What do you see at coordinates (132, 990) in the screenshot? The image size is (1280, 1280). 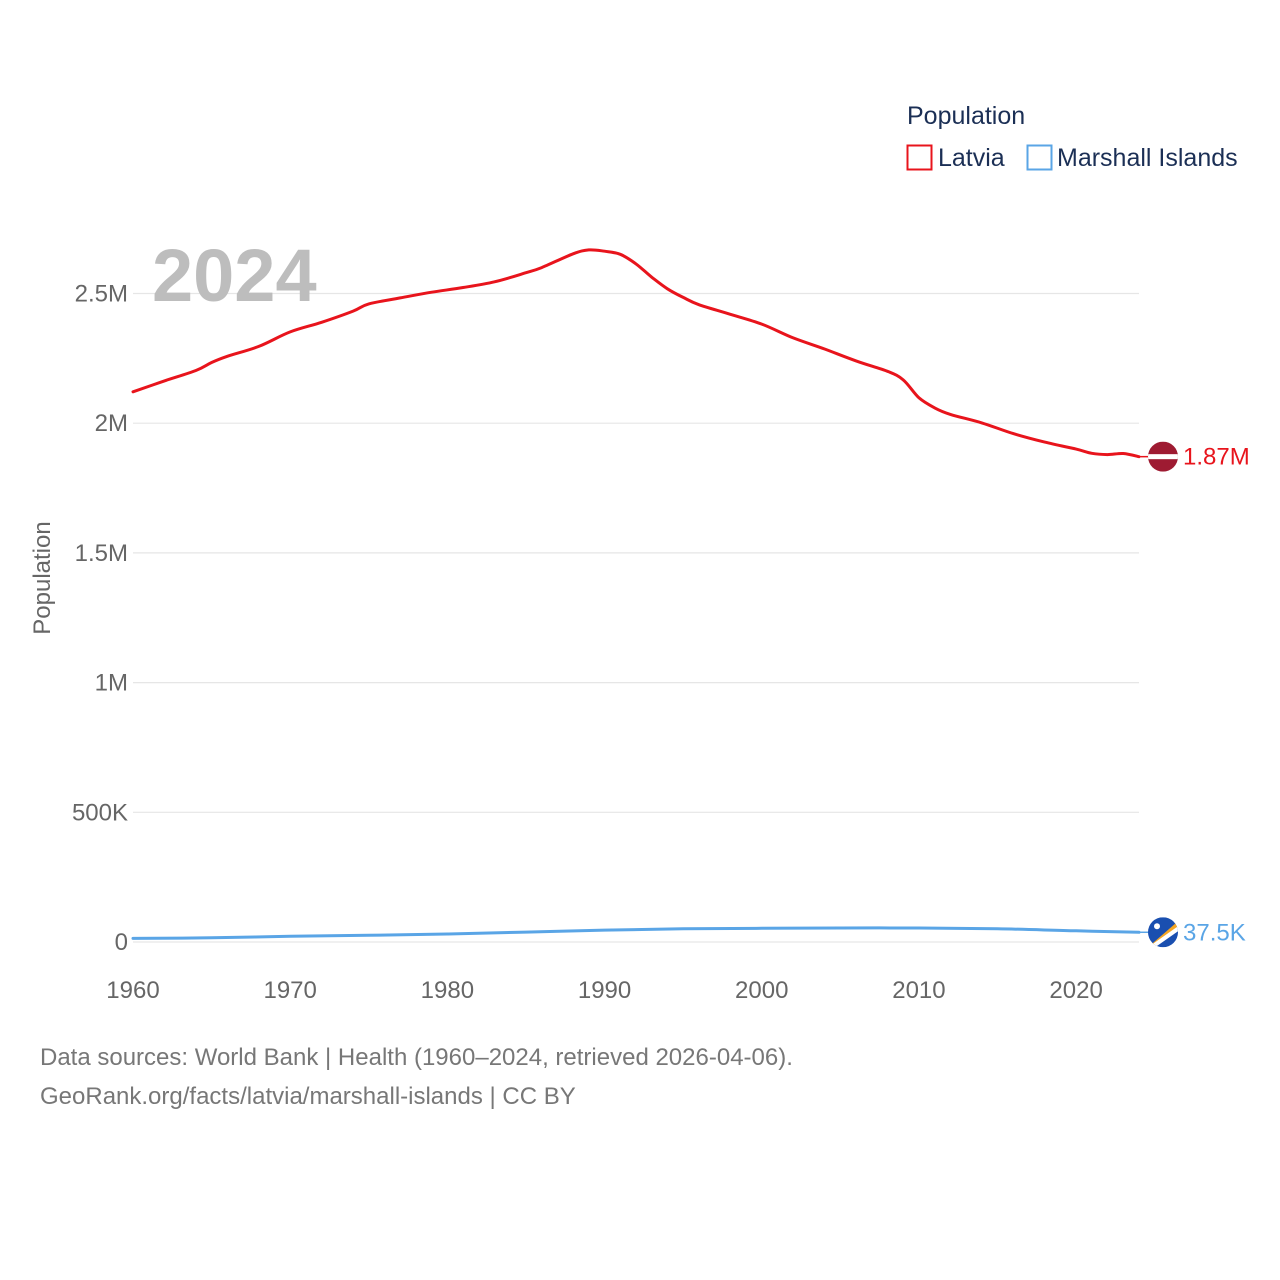 I see `x-tick-label: 1960` at bounding box center [132, 990].